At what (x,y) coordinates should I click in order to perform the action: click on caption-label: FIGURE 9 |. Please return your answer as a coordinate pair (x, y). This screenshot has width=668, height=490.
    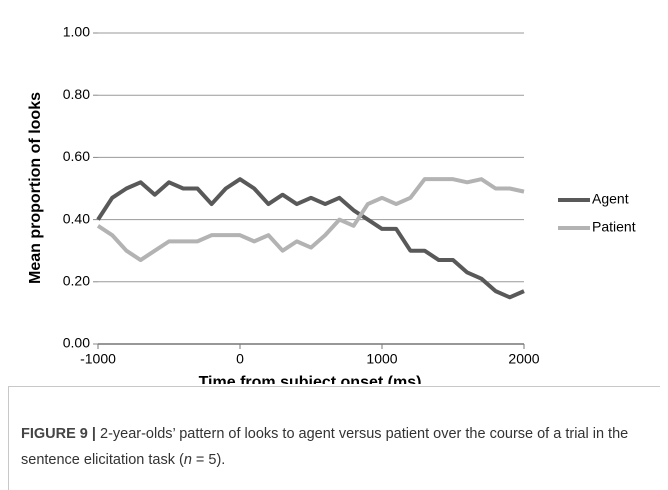
    Looking at the image, I should click on (58, 434).